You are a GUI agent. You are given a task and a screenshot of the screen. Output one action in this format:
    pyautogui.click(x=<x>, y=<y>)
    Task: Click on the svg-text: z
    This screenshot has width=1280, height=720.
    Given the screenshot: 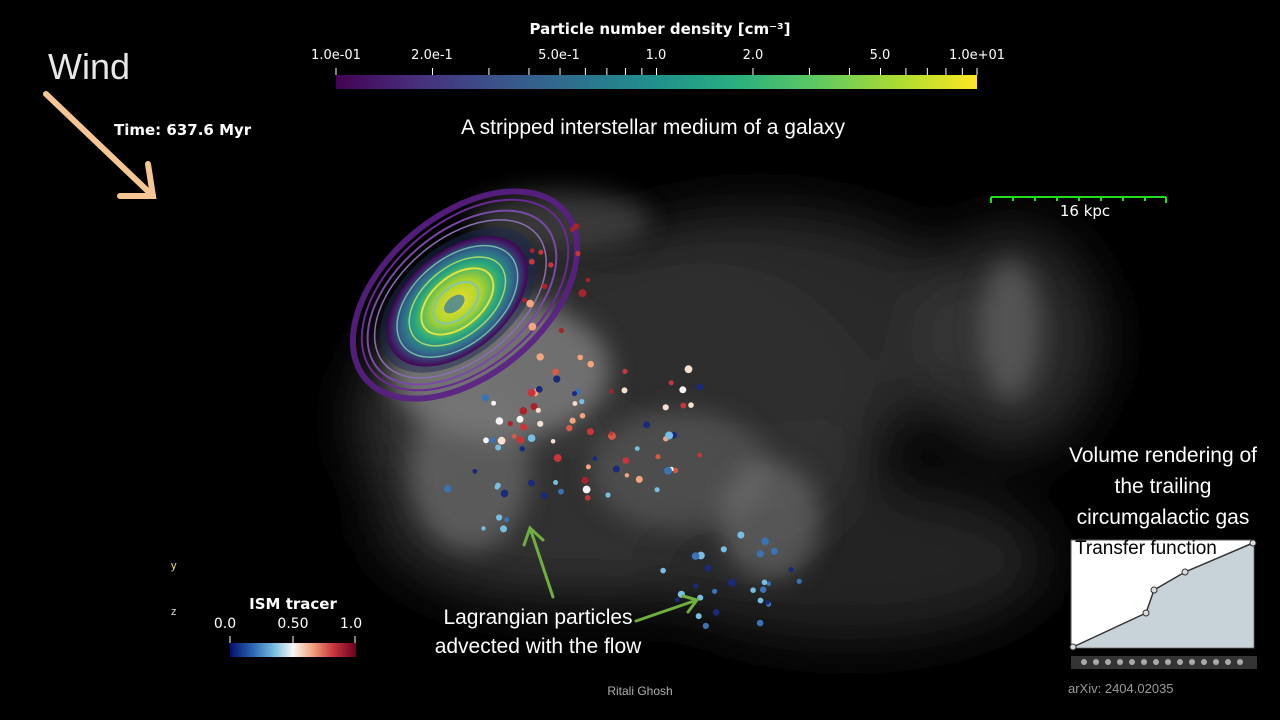 What is the action you would take?
    pyautogui.click(x=174, y=612)
    